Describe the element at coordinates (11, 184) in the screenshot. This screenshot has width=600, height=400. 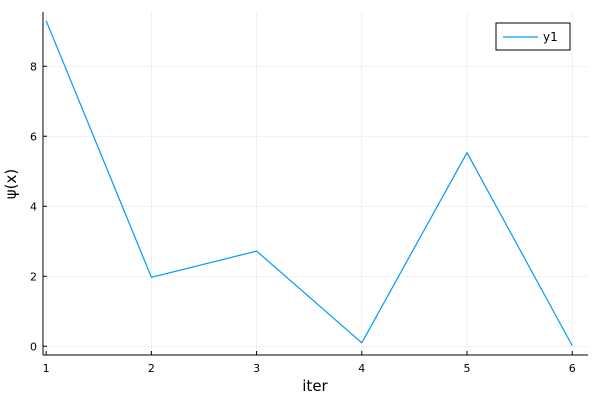
I see `y-axis-label: ψ(x)` at that location.